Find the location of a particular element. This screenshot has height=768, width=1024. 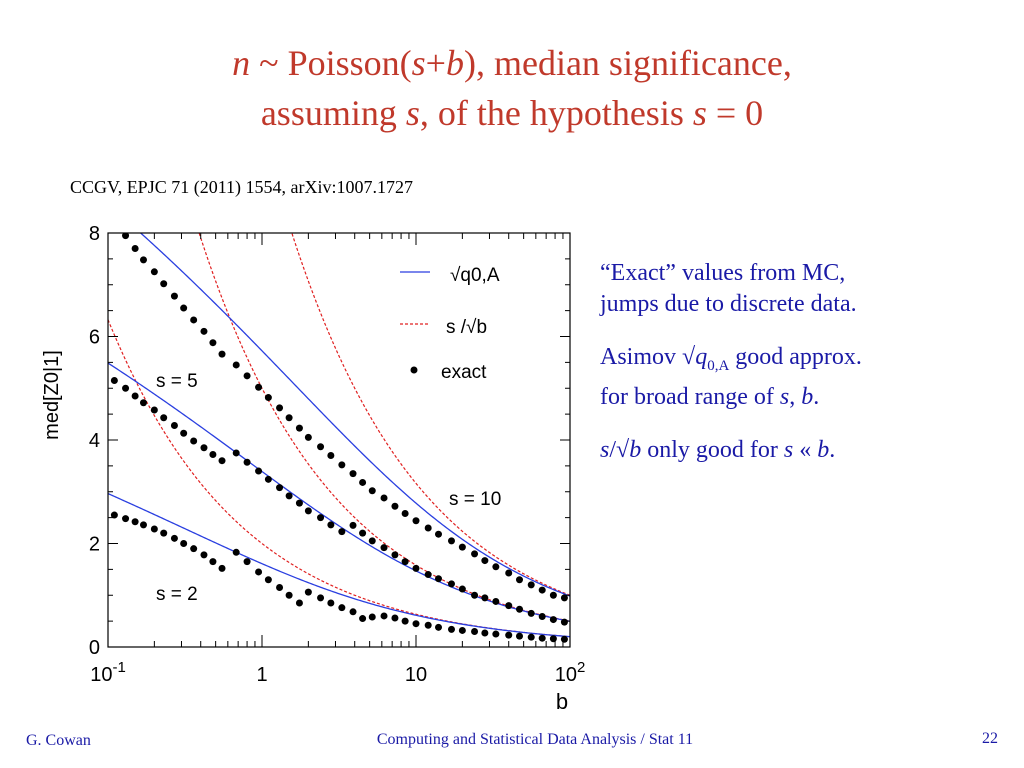

note2-q: q is located at coordinates (701, 357).